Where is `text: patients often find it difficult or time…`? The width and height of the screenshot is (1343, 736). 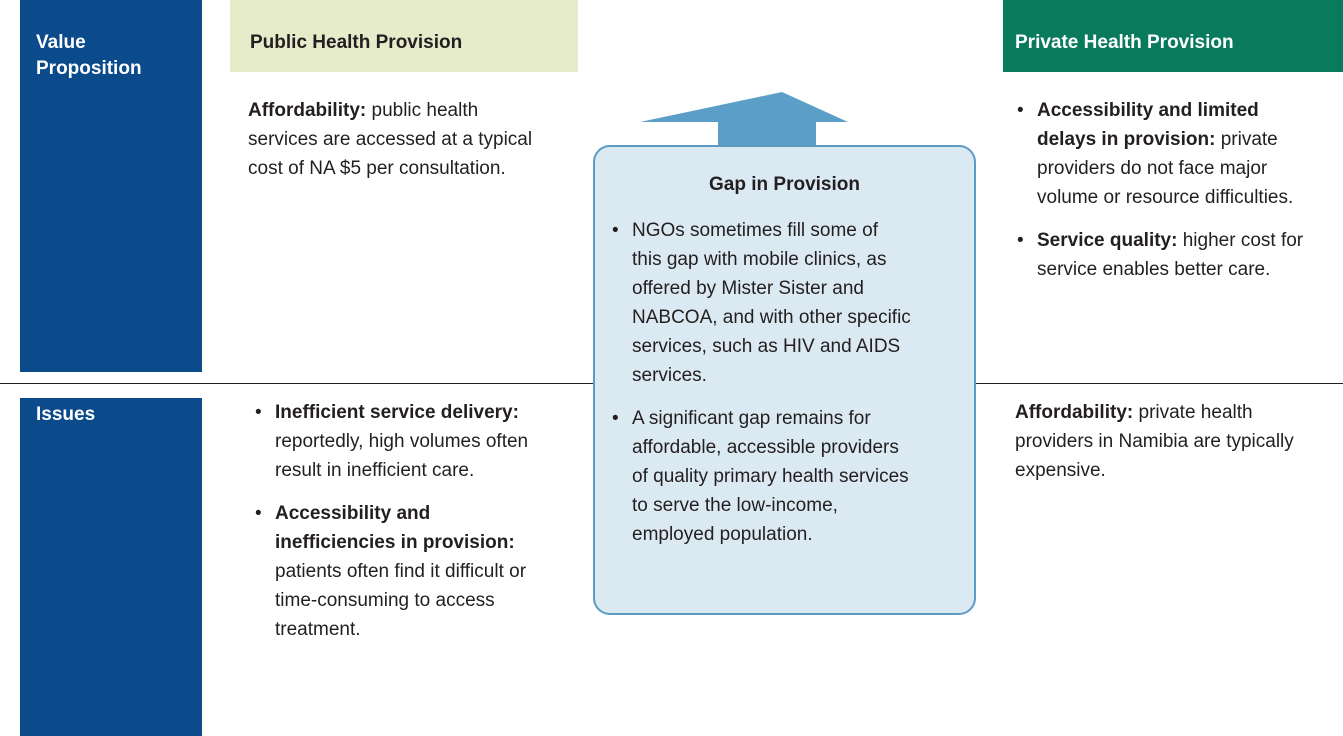 text: patients often find it difficult or time… is located at coordinates (401, 600).